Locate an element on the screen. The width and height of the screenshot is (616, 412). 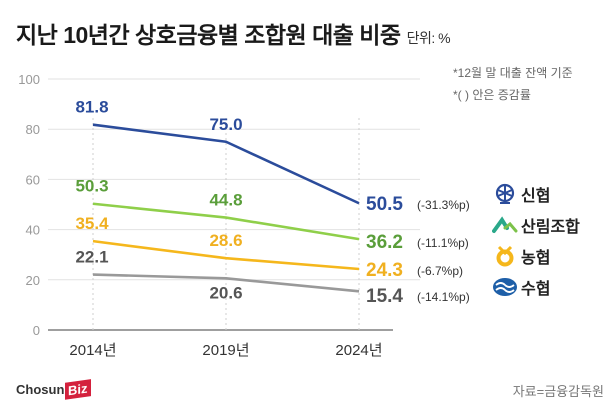
legend-label: 농협 is located at coordinates (536, 258).